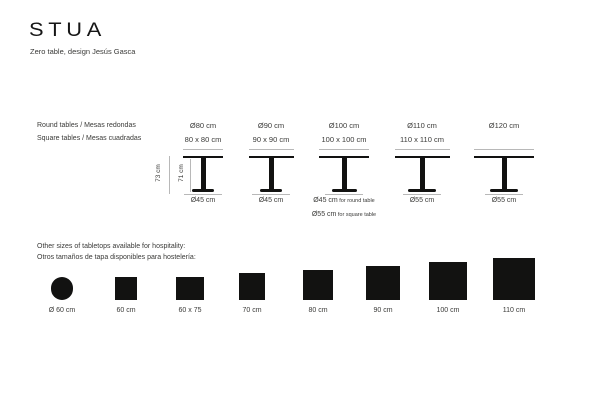 The height and width of the screenshot is (400, 600). I want to click on tabletop-size-label-square: 110 x 110 cm, so click(422, 139).